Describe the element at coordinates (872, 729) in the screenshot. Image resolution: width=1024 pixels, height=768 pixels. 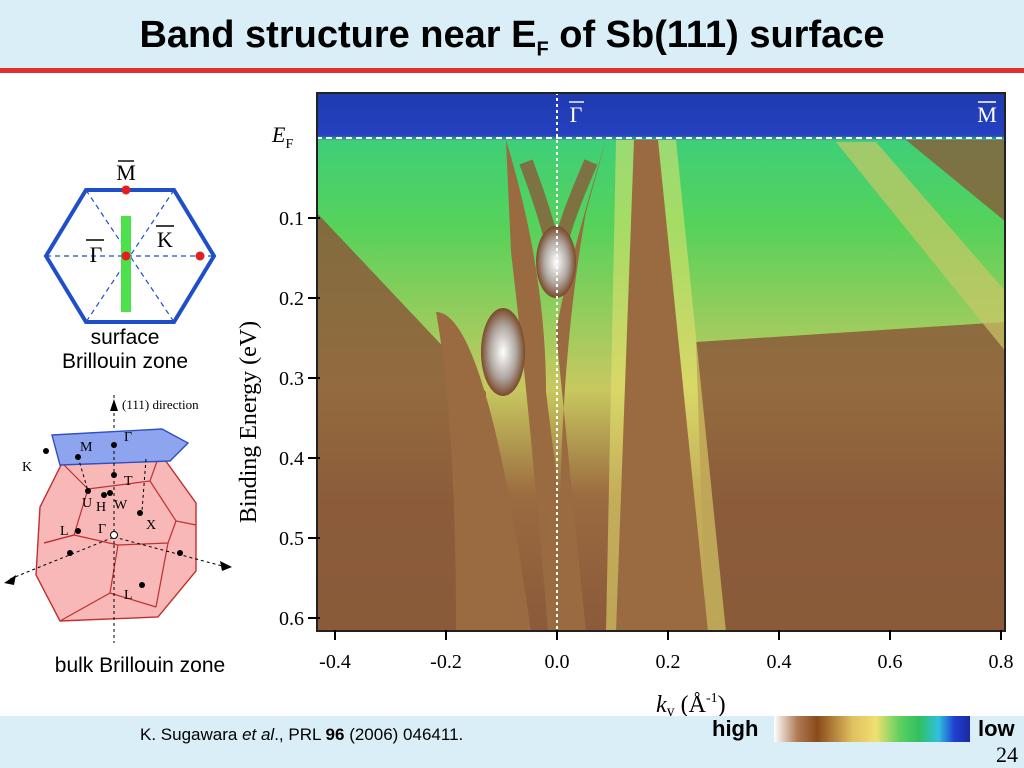
I see `intensity-colorbar` at that location.